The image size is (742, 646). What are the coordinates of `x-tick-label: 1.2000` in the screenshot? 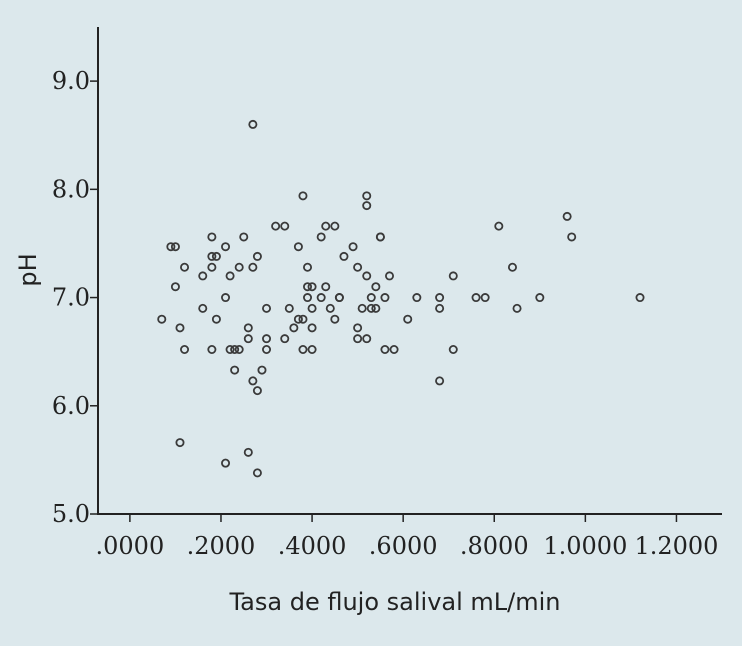 It's located at (676, 546).